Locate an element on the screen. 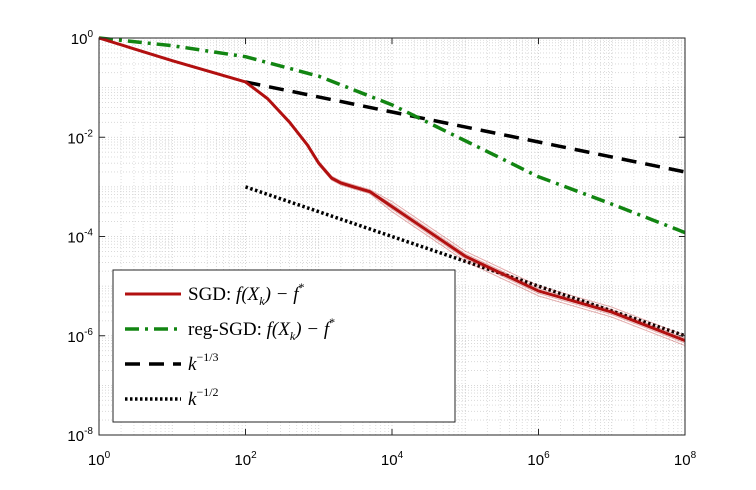  y-tick-label-exponent: -6 is located at coordinates (88, 332).